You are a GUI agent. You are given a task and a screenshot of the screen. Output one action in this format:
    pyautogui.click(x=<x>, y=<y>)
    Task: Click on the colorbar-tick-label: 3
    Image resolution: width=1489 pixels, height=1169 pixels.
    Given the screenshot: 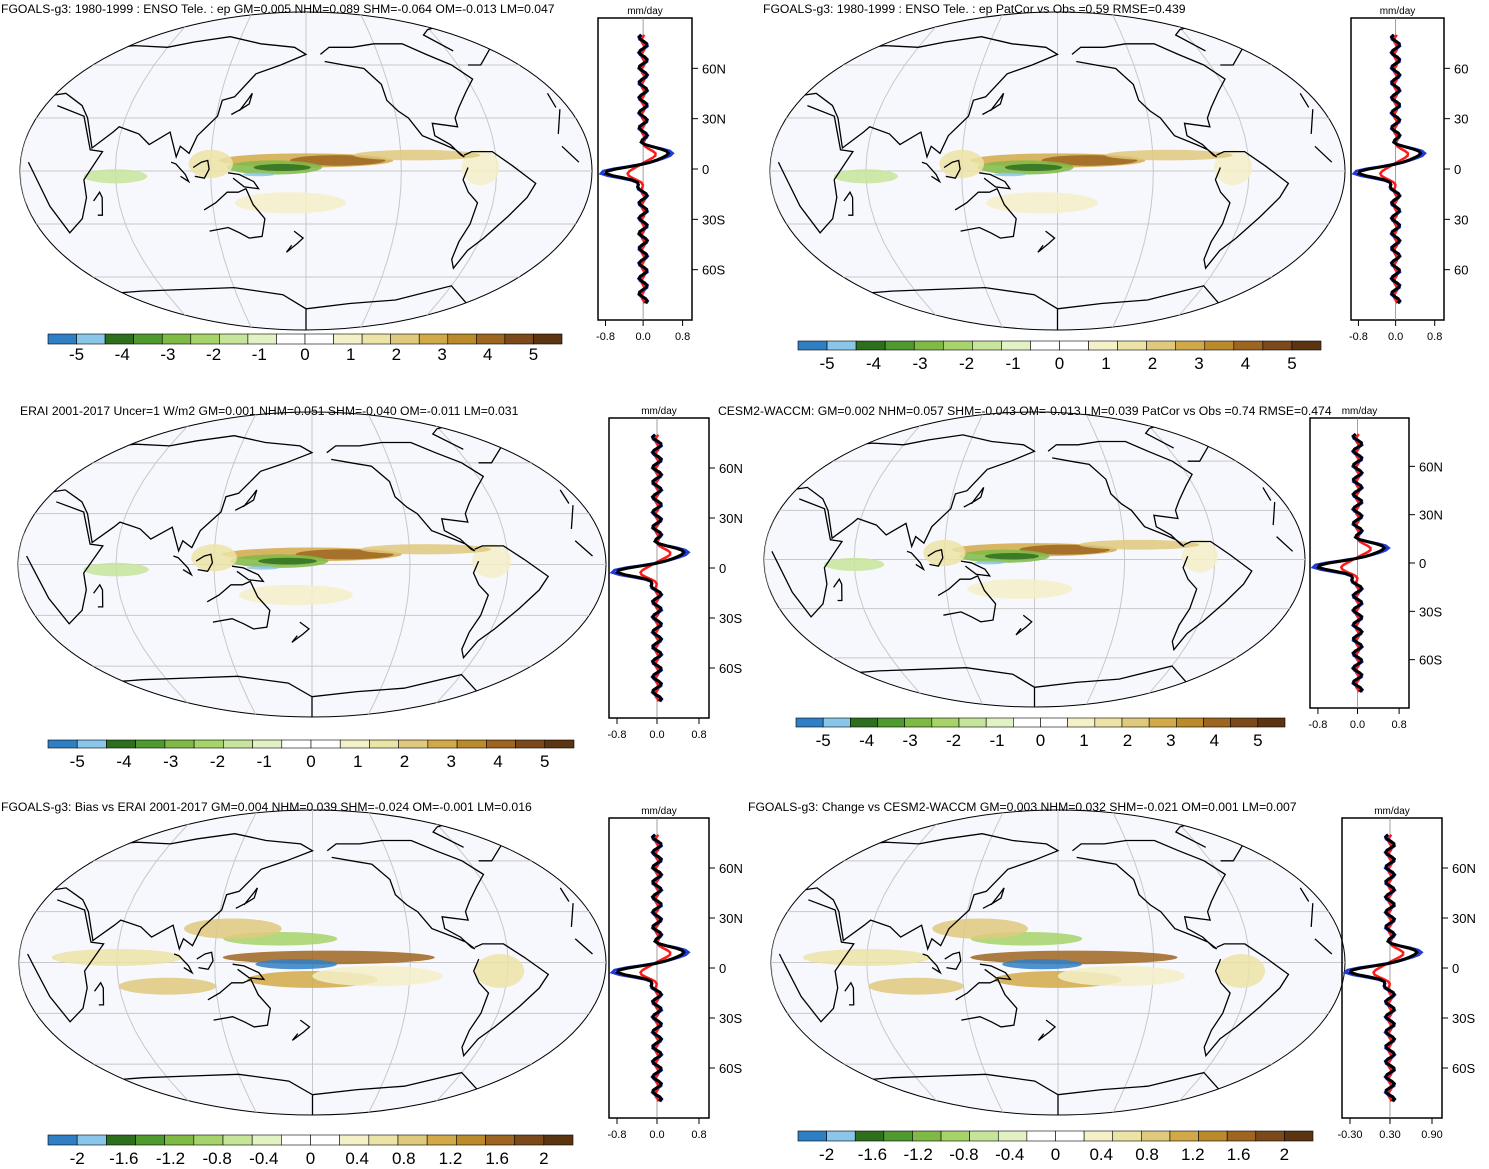 What is the action you would take?
    pyautogui.click(x=1198, y=363)
    